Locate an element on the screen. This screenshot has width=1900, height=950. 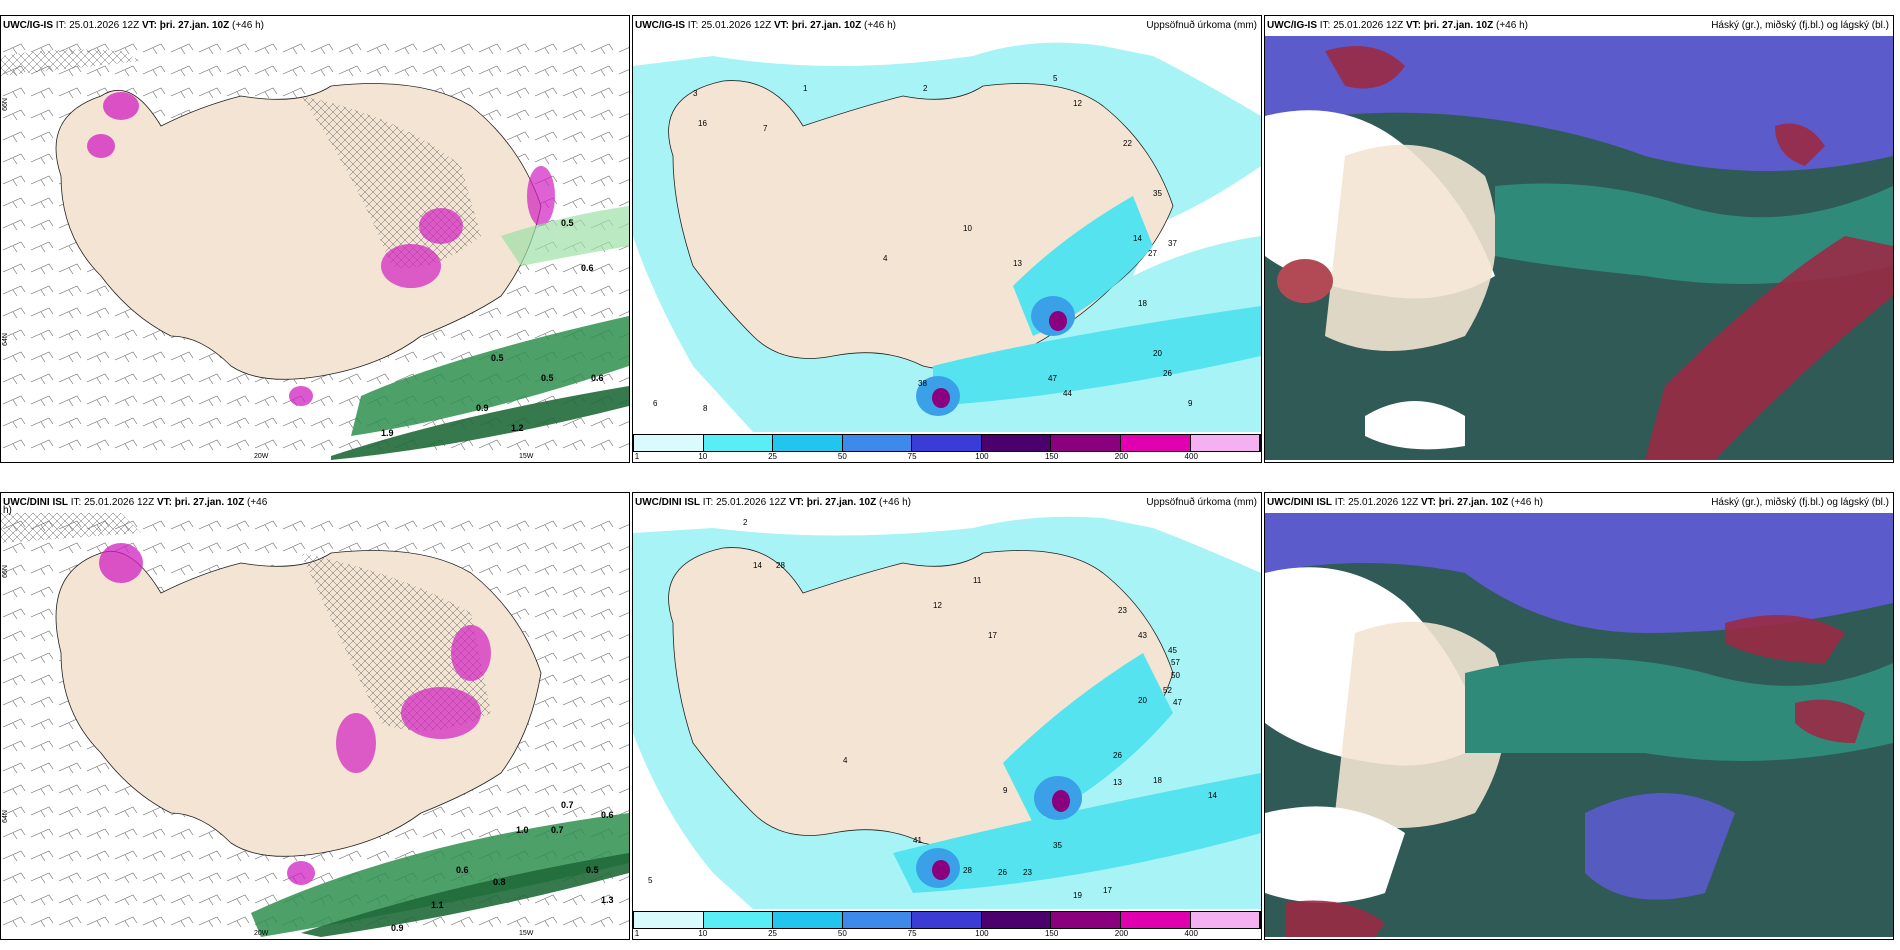
colorbar-label: 150 is located at coordinates (1051, 933).